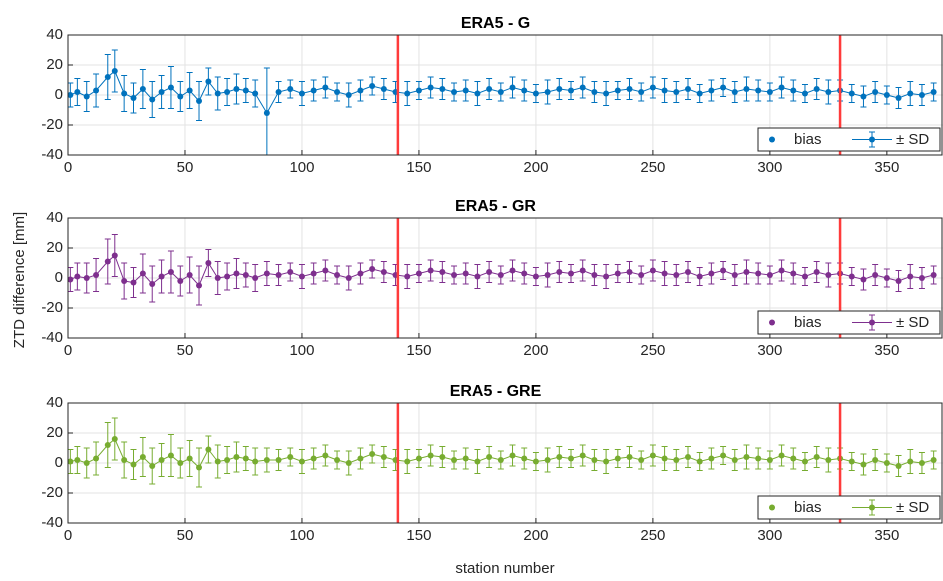 This screenshot has height=581, width=943. What do you see at coordinates (886, 535) in the screenshot?
I see `x-tick-label: 350` at bounding box center [886, 535].